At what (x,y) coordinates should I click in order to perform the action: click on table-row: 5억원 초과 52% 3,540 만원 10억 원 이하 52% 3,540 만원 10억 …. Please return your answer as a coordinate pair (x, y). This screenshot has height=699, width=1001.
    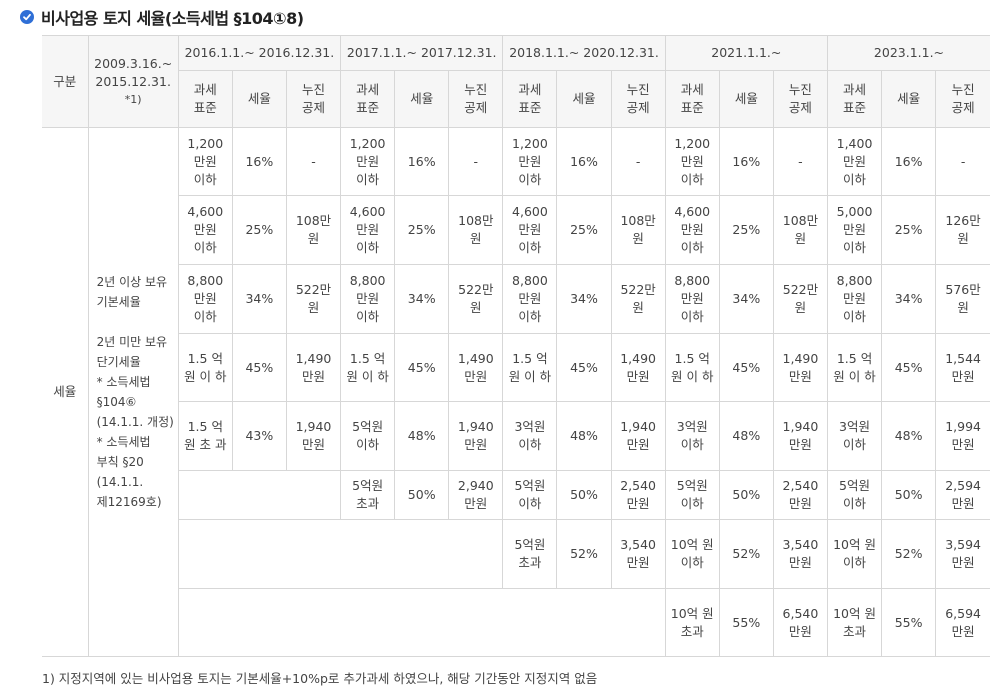
    Looking at the image, I should click on (516, 554).